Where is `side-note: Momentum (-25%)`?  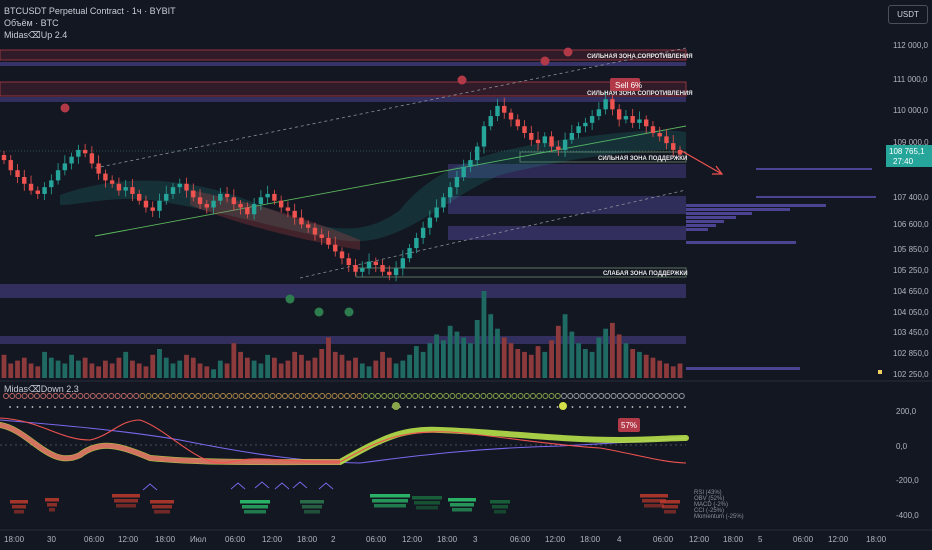 side-note: Momentum (-25%) is located at coordinates (719, 517).